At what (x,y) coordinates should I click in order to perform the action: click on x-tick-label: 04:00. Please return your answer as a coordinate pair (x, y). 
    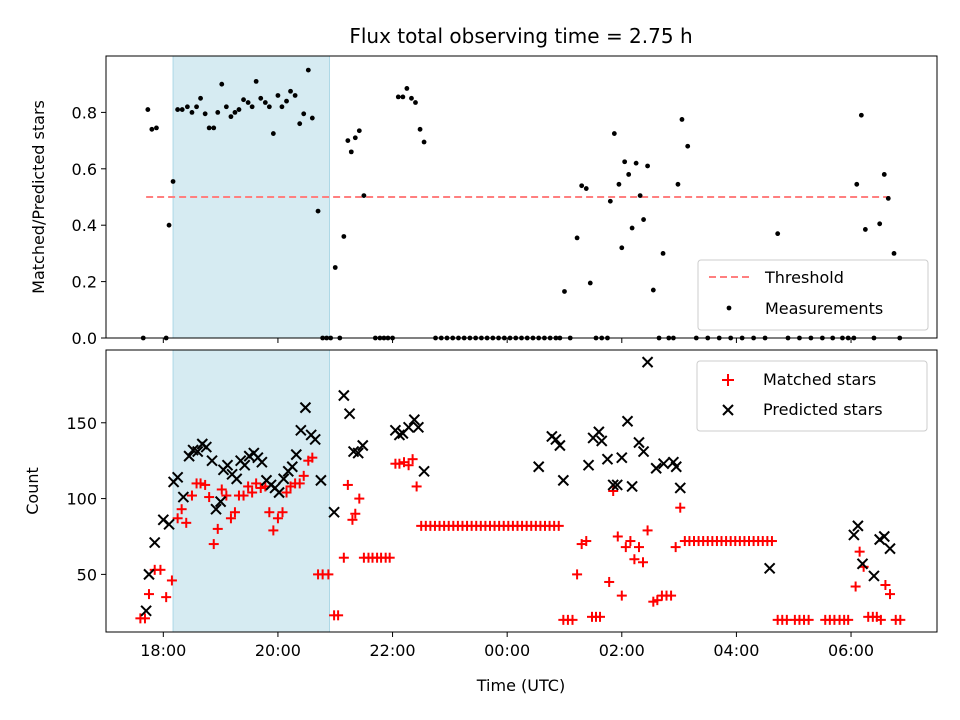
    Looking at the image, I should click on (736, 650).